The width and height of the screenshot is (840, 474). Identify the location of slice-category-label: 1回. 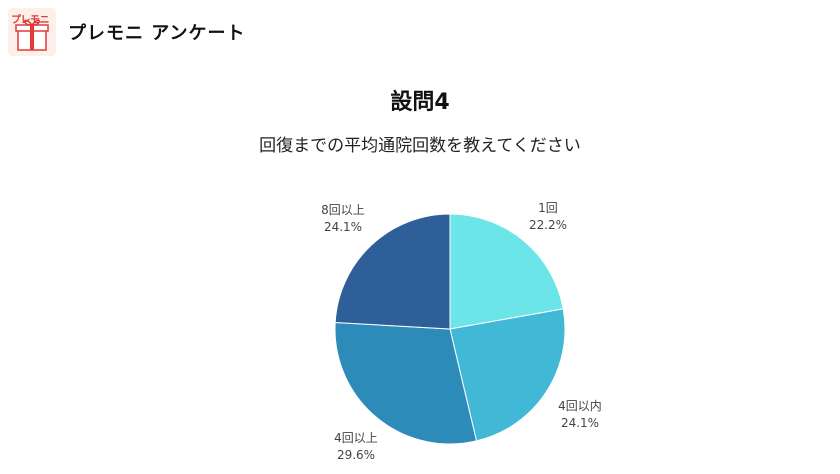
(548, 208).